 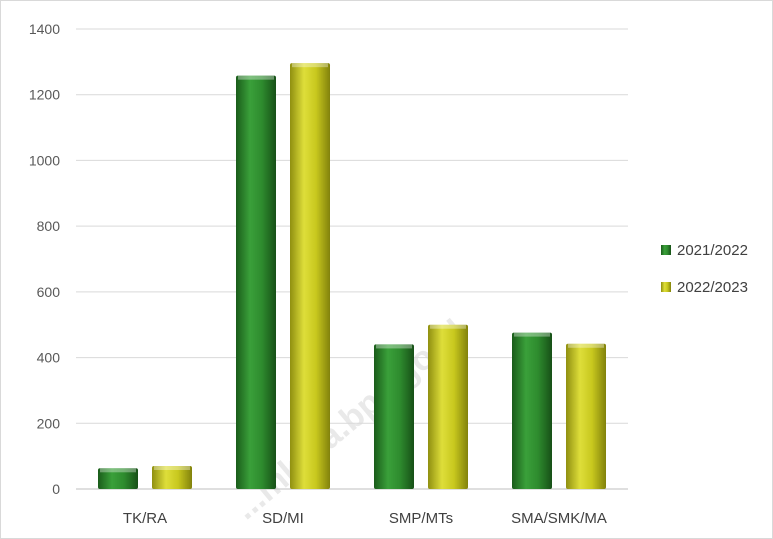 I want to click on x-category-label: SMP/MTs, so click(x=421, y=518).